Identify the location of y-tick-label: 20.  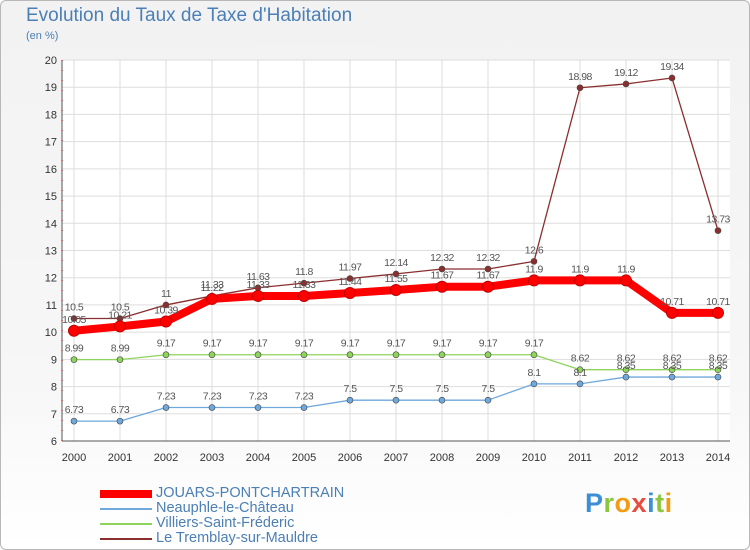
(51, 61).